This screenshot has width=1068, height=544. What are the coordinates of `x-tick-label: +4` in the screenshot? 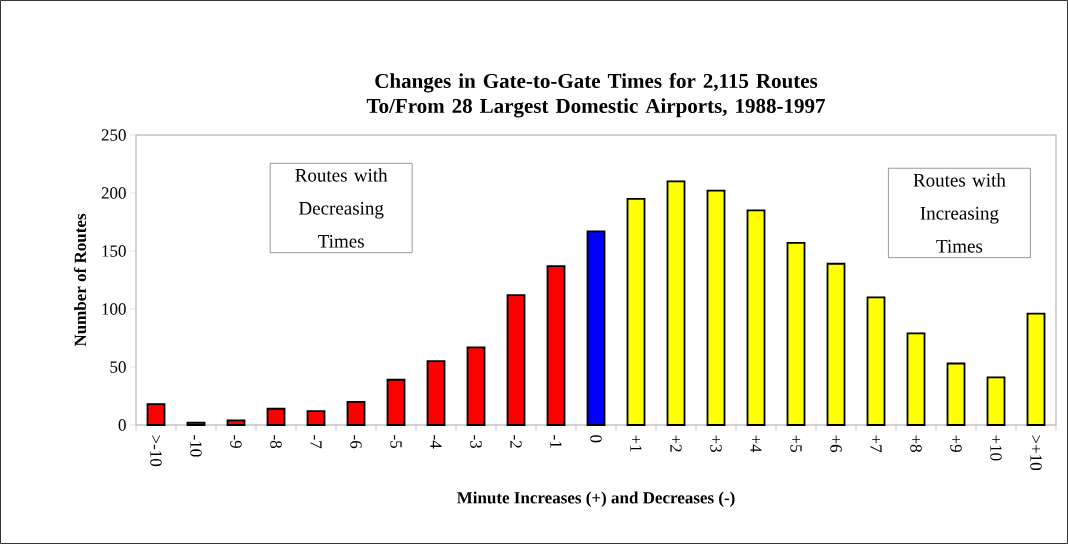 It's located at (756, 444).